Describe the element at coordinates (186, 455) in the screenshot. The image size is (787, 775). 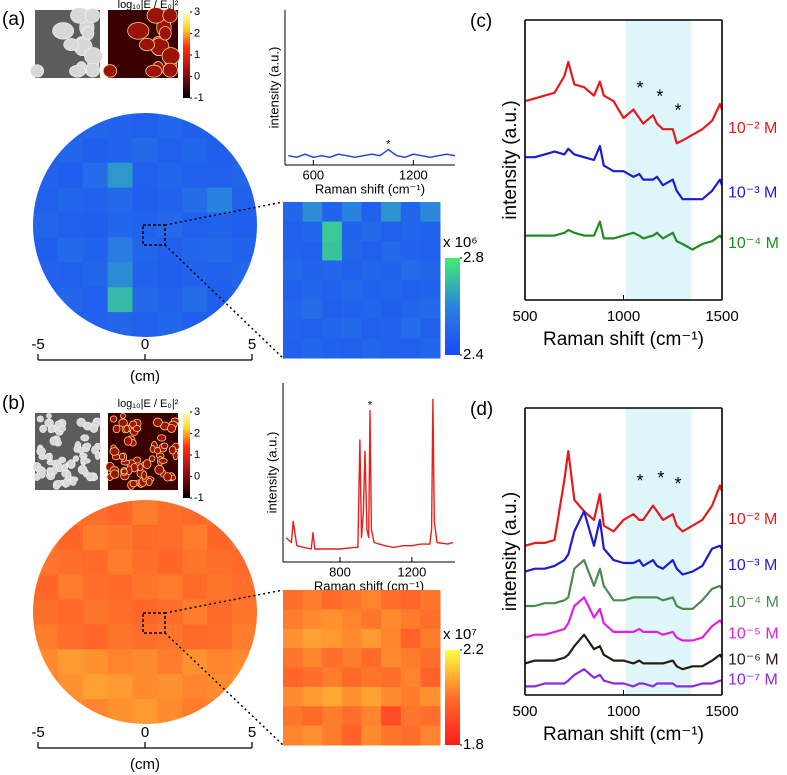
I see `field-colorbar` at that location.